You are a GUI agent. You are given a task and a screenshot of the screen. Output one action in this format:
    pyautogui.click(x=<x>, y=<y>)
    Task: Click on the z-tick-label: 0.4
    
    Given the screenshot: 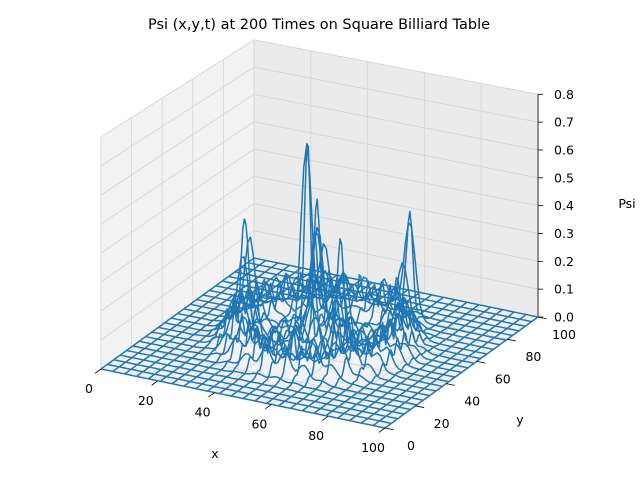 What is the action you would take?
    pyautogui.click(x=564, y=205)
    